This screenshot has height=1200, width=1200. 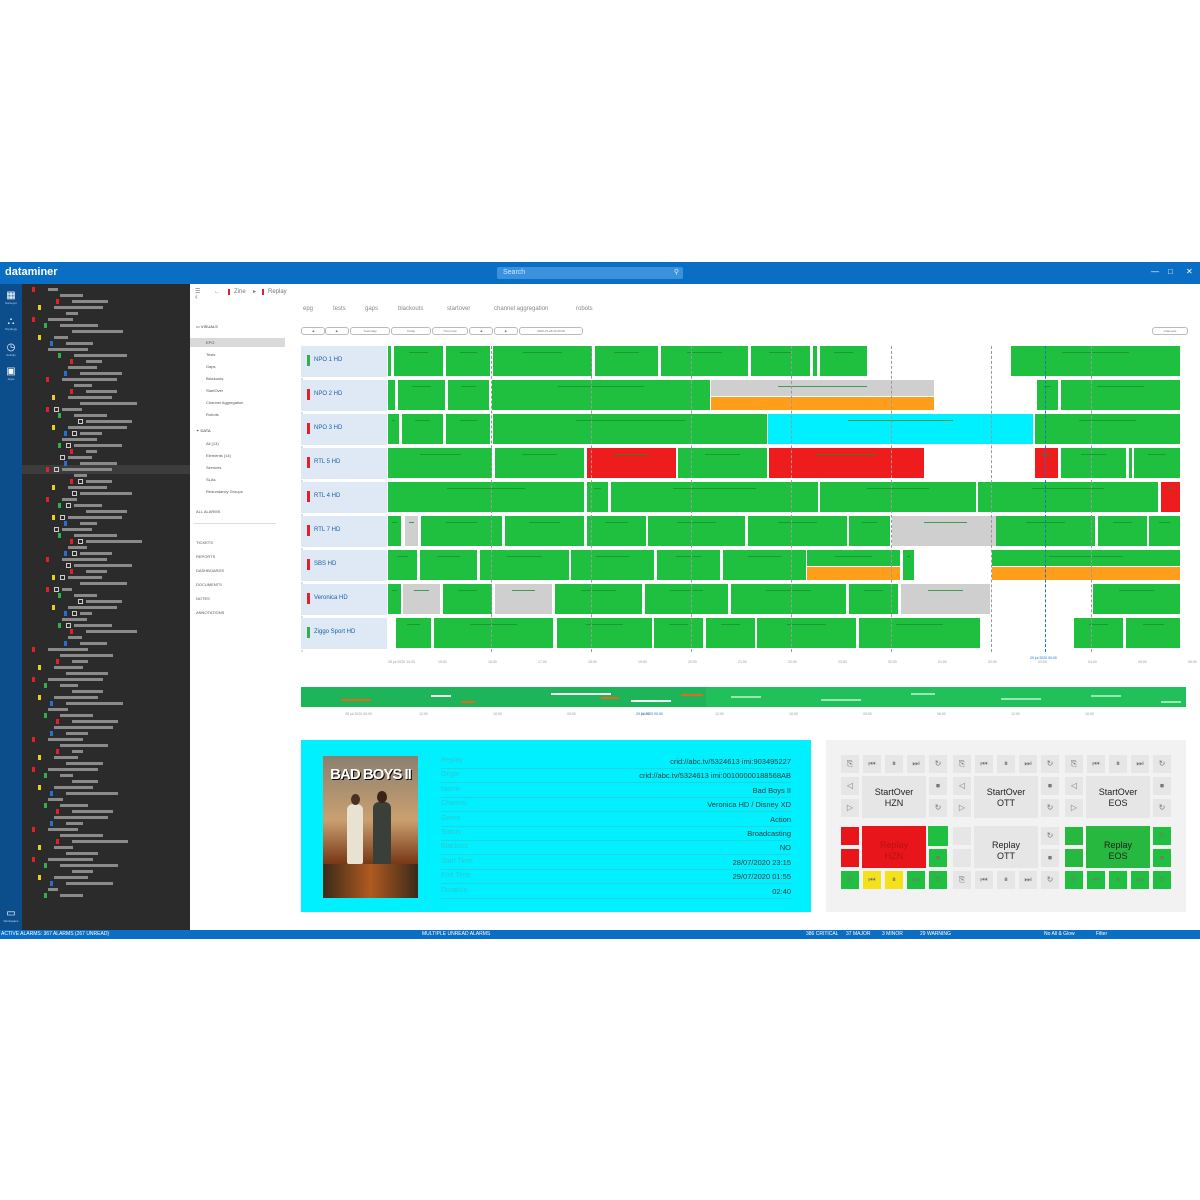 I want to click on status-item: 386 CRITICAL, so click(x=822, y=934).